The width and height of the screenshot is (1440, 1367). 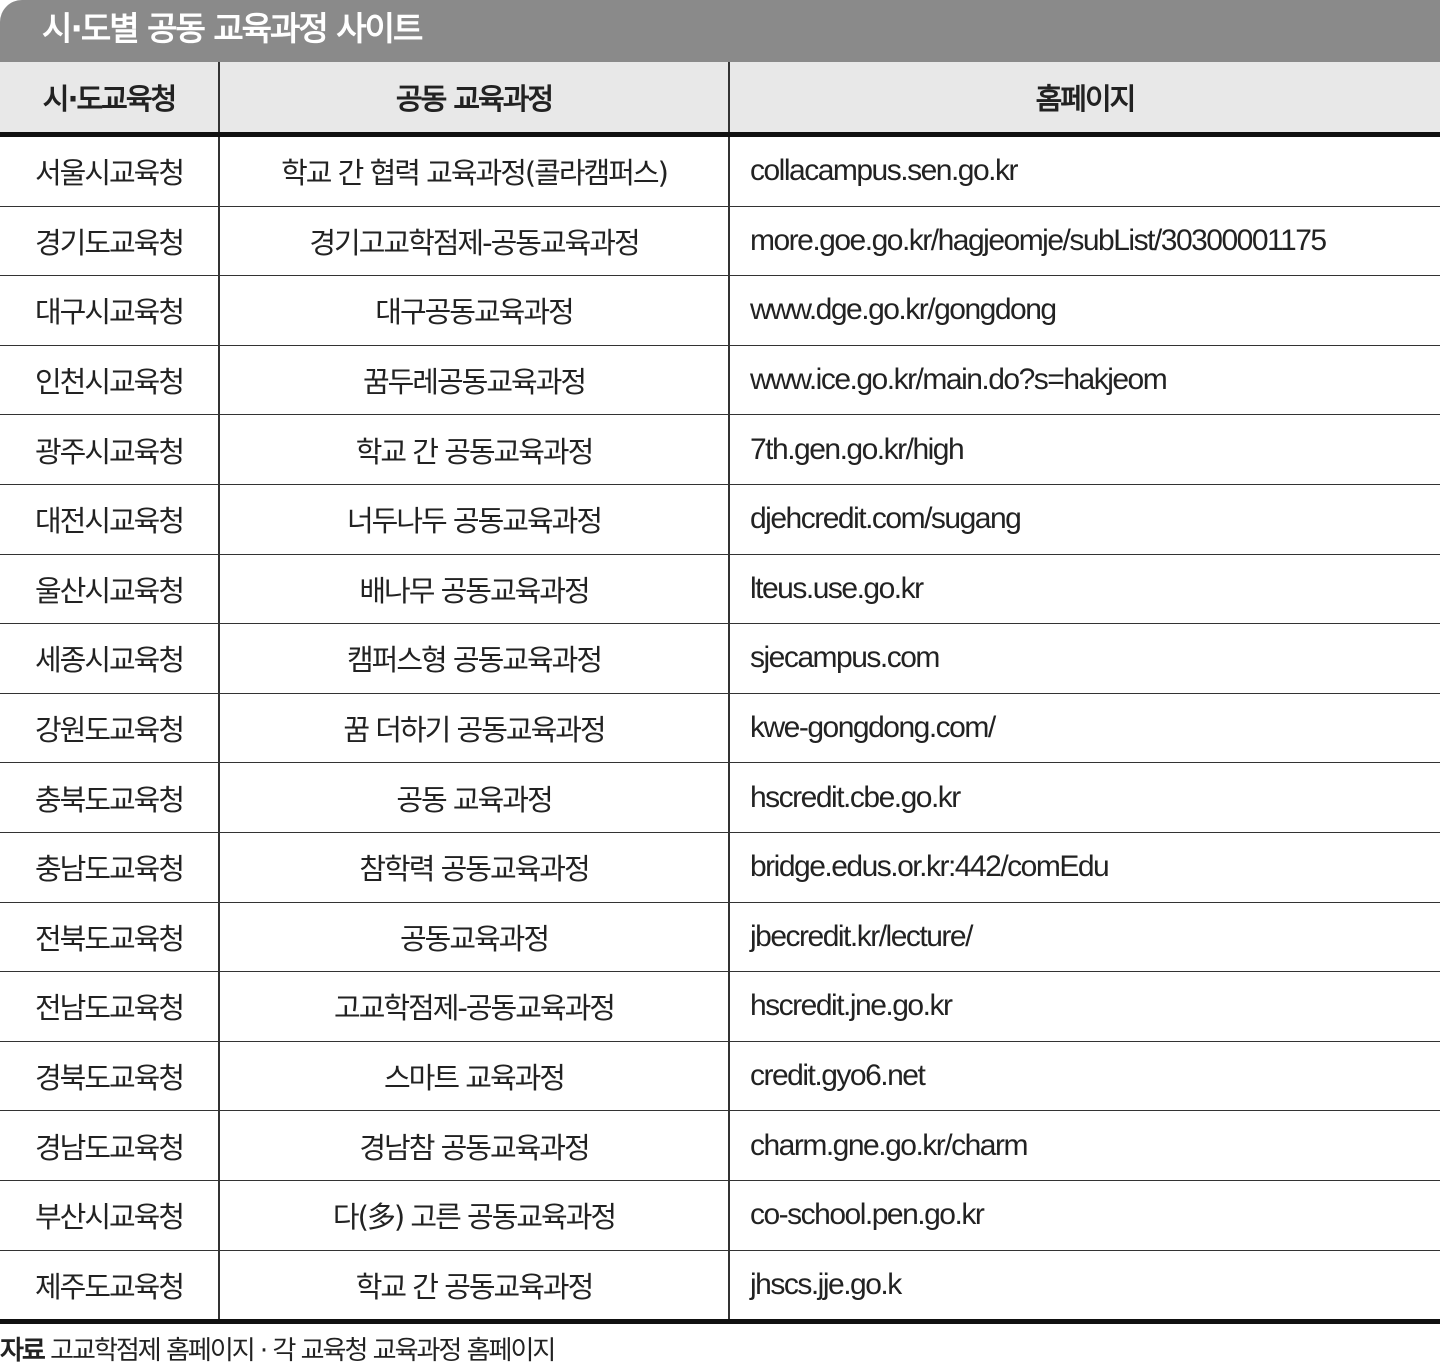 What do you see at coordinates (1084, 658) in the screenshot?
I see `homepage-cell: sjecampus.com` at bounding box center [1084, 658].